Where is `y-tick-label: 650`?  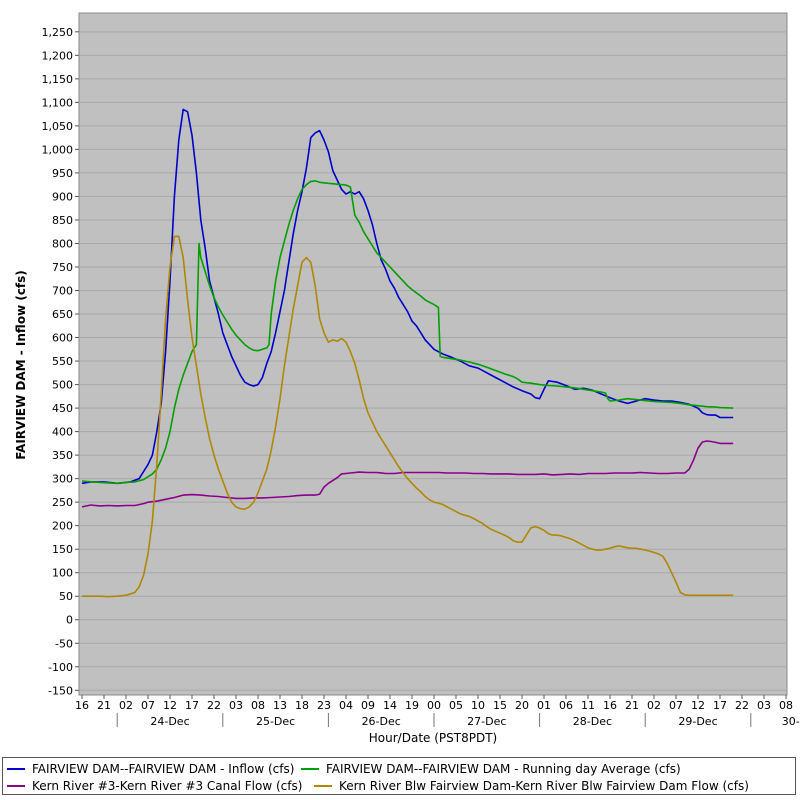 y-tick-label: 650 is located at coordinates (62, 314).